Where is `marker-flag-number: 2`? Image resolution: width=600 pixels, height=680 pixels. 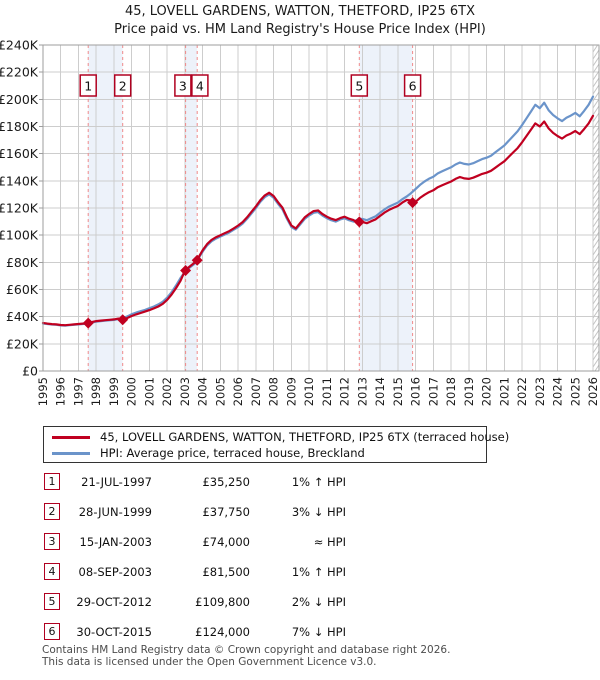 marker-flag-number: 2 is located at coordinates (123, 86).